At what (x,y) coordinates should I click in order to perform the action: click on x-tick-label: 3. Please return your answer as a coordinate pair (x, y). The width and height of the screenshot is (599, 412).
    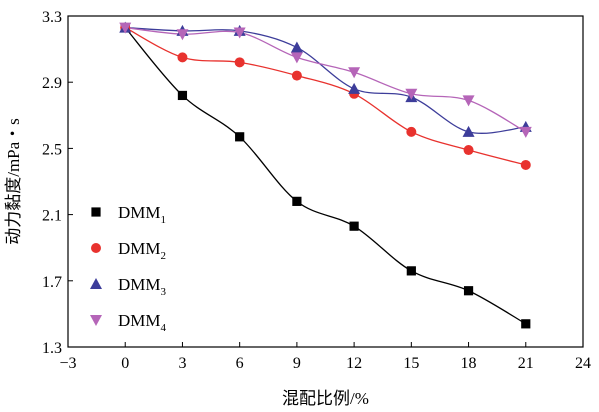
    Looking at the image, I should click on (182, 363).